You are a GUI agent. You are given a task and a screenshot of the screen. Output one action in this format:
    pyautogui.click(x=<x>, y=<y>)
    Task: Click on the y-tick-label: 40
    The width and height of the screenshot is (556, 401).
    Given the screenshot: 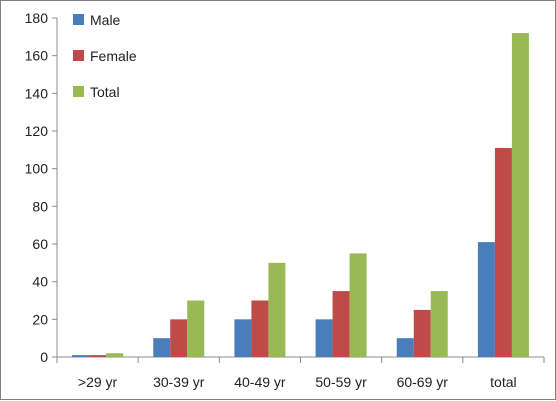 What is the action you would take?
    pyautogui.click(x=40, y=282)
    